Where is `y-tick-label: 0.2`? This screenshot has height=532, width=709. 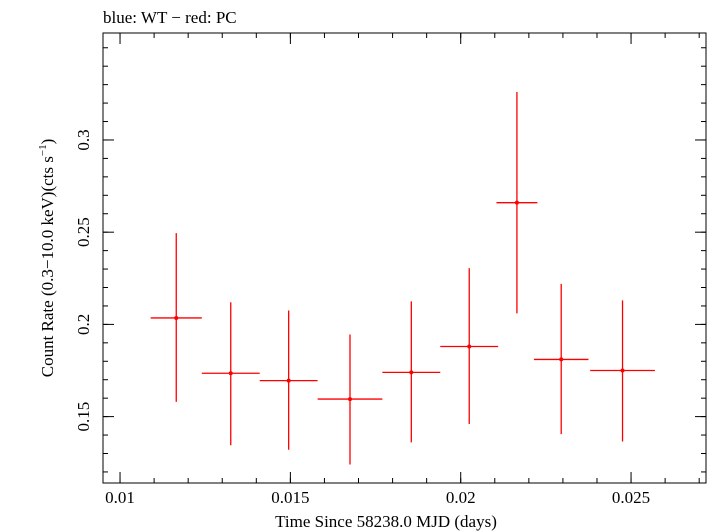
y-tick-label: 0.2 is located at coordinates (83, 324).